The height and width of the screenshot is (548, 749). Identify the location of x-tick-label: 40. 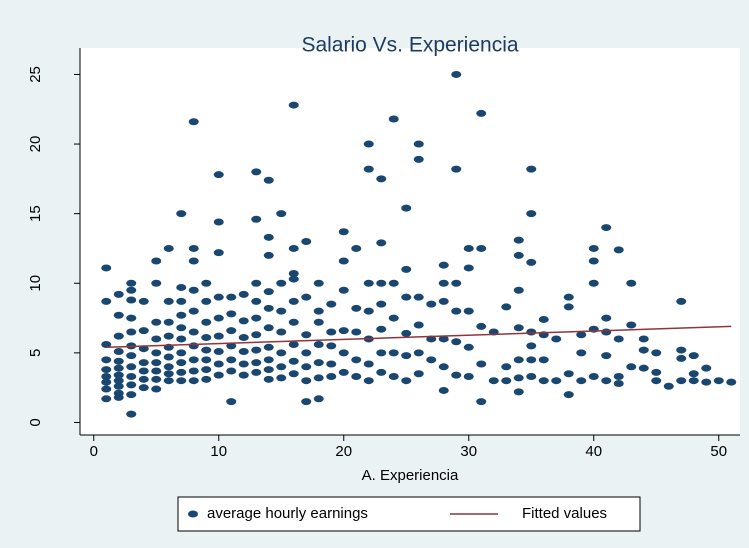
(593, 451).